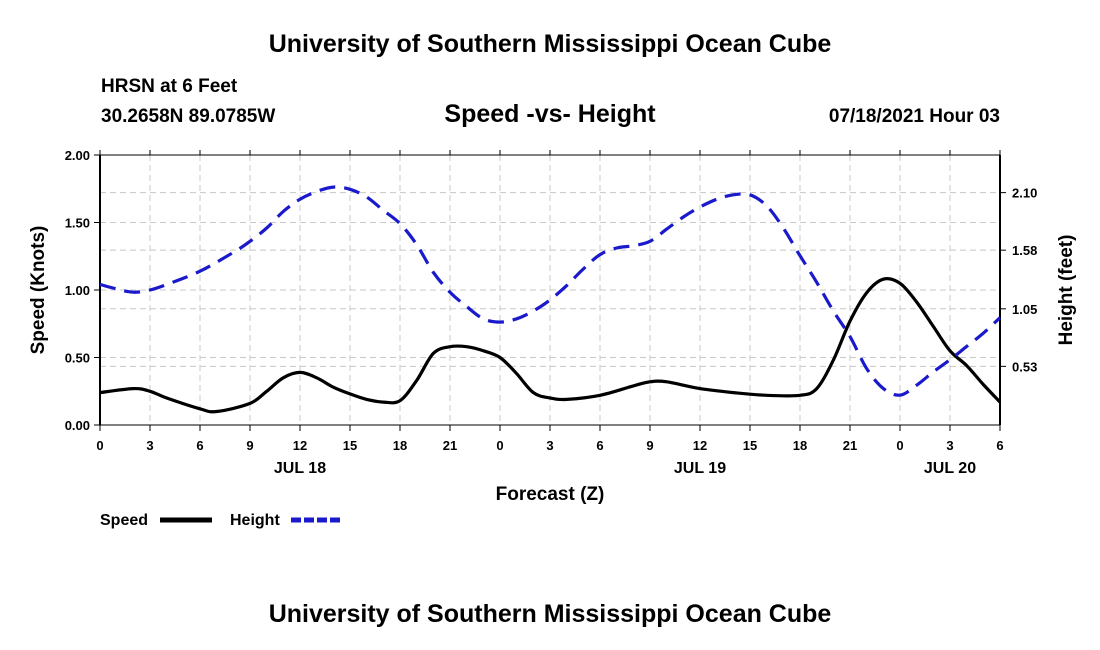 Image resolution: width=1100 pixels, height=650 pixels. Describe the element at coordinates (550, 114) in the screenshot. I see `chart-subtitle: Speed -vs- Height` at that location.